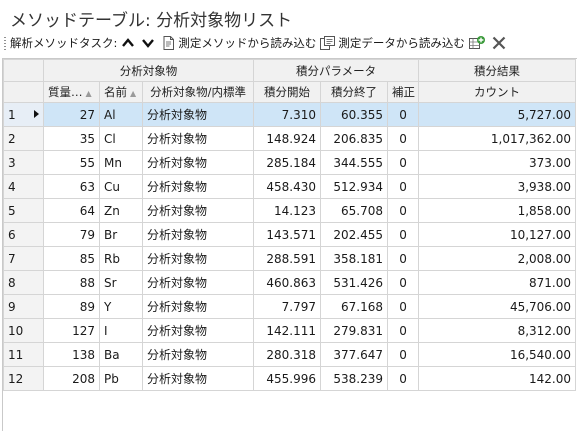  I want to click on end-cell: 279.831, so click(354, 330).